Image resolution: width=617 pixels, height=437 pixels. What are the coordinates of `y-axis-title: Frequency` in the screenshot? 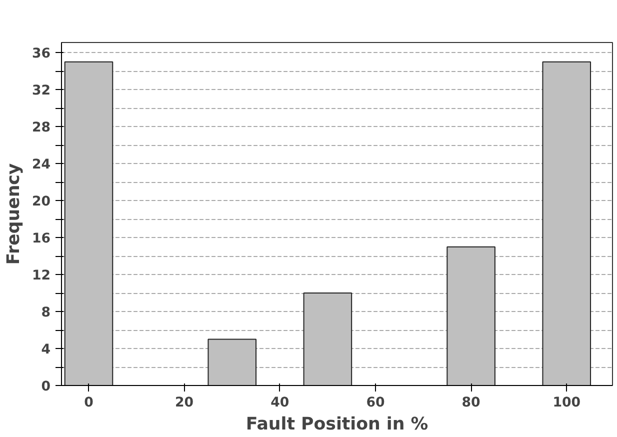 It's located at (14, 214).